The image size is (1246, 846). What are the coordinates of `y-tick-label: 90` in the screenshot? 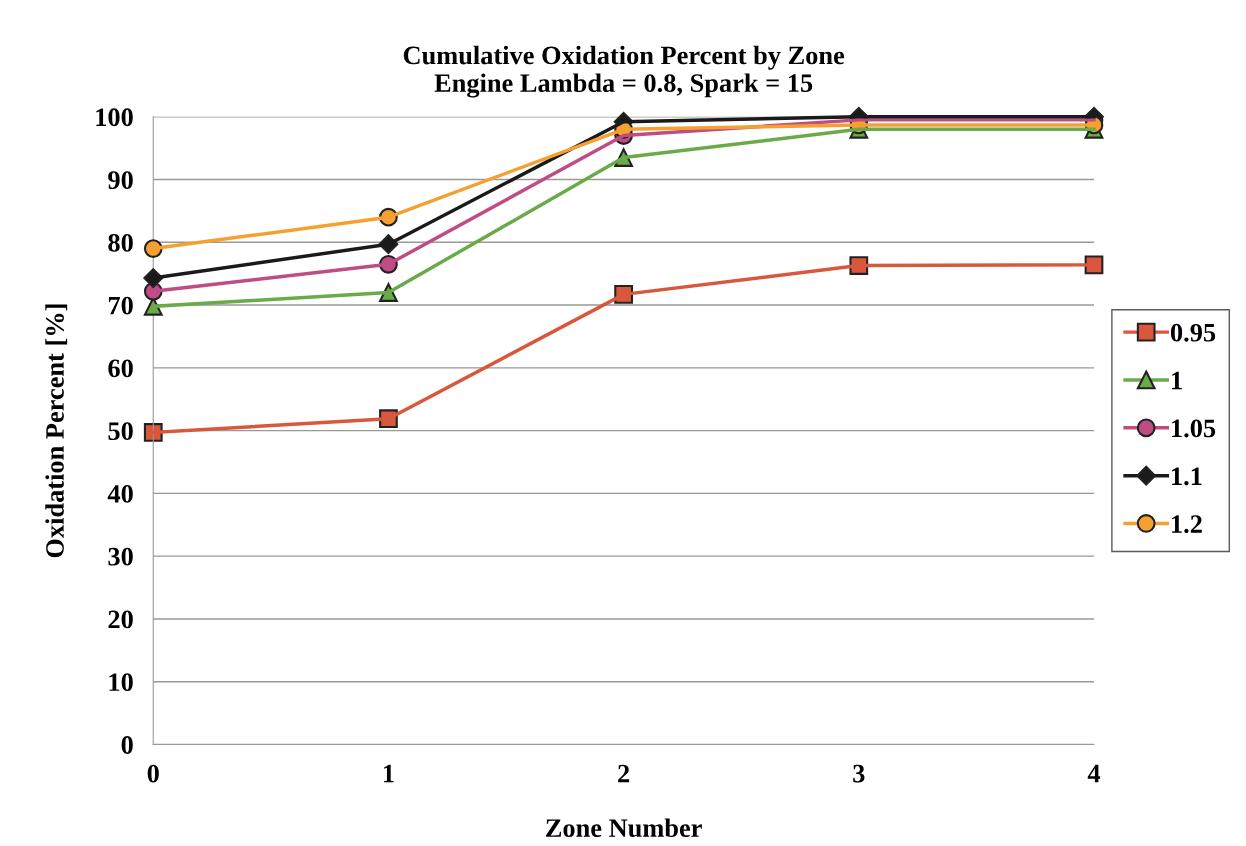 It's located at (120, 180).